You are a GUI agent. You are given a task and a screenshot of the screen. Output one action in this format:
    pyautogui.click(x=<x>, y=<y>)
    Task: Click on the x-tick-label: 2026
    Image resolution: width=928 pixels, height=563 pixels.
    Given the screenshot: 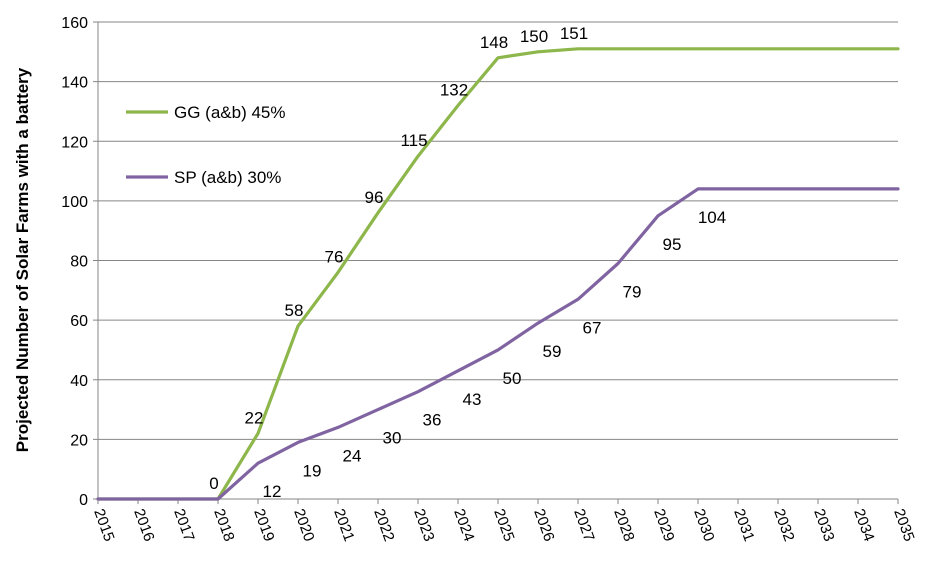 What is the action you would take?
    pyautogui.click(x=543, y=525)
    